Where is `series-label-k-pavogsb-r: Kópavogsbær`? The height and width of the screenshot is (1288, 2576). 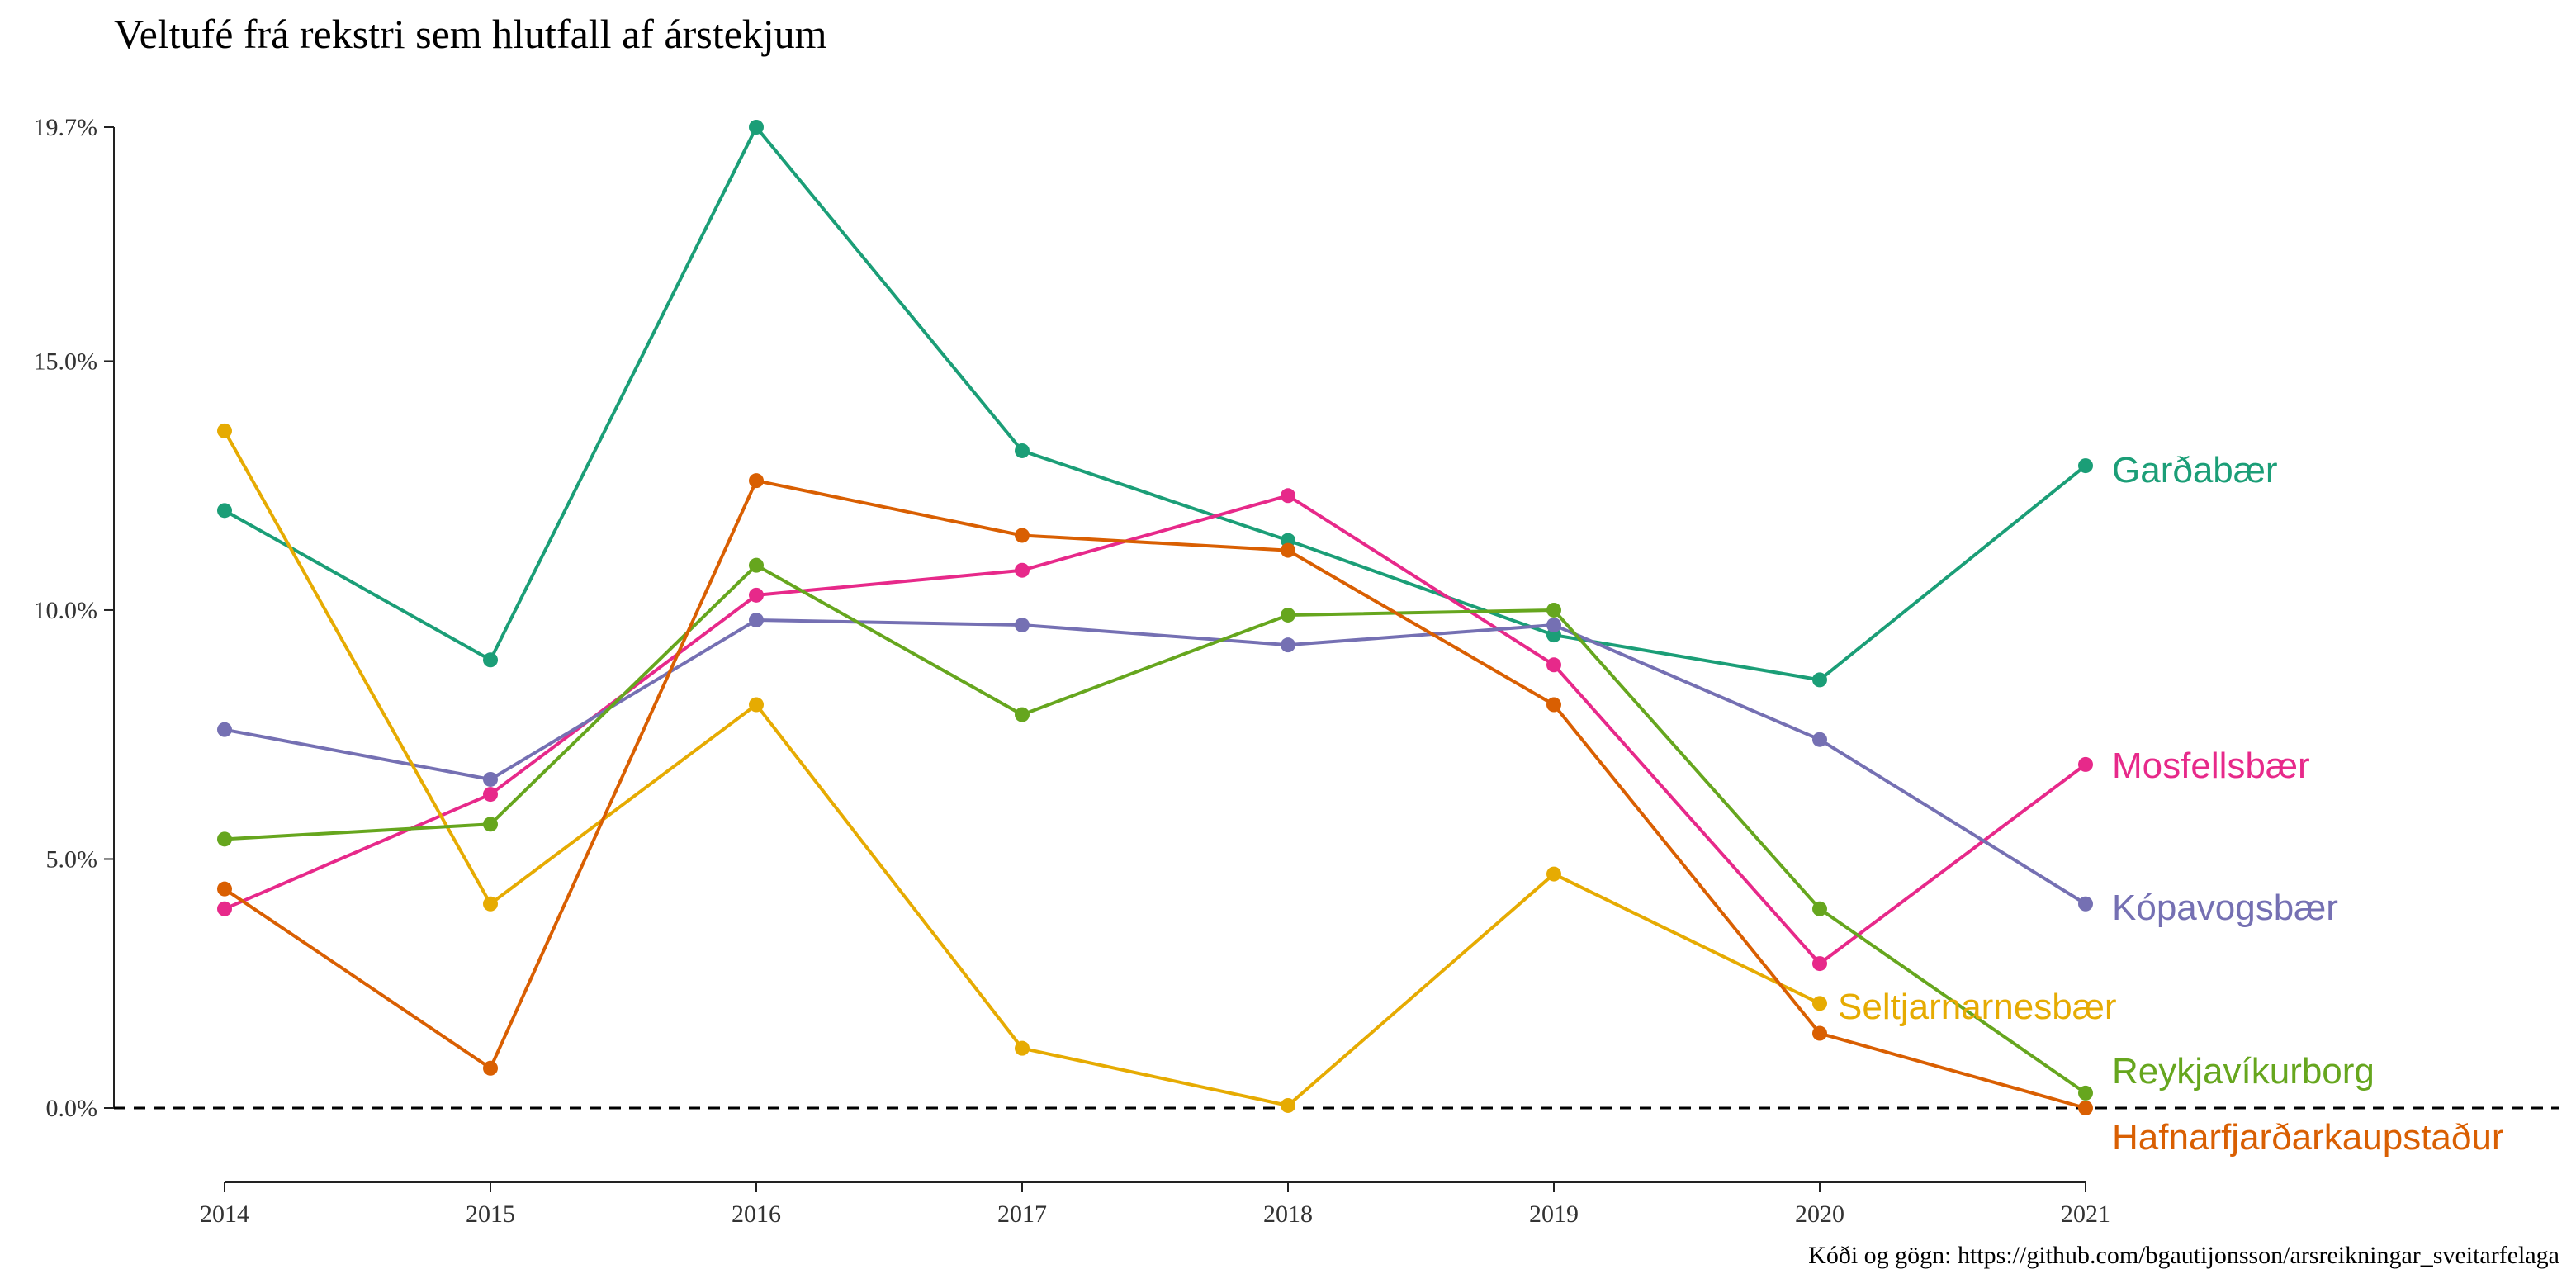
series-label-k-pavogsb-r: Kópavogsbær is located at coordinates (2225, 908).